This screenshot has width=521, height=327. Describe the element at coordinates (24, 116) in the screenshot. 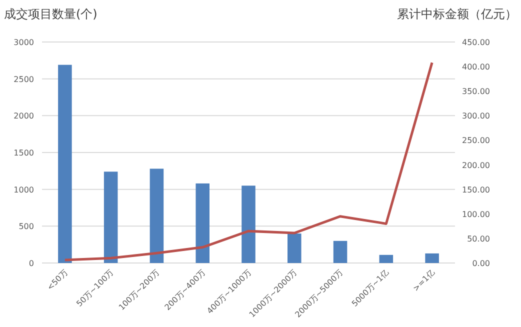

I see `y-tick-label: 2000` at that location.